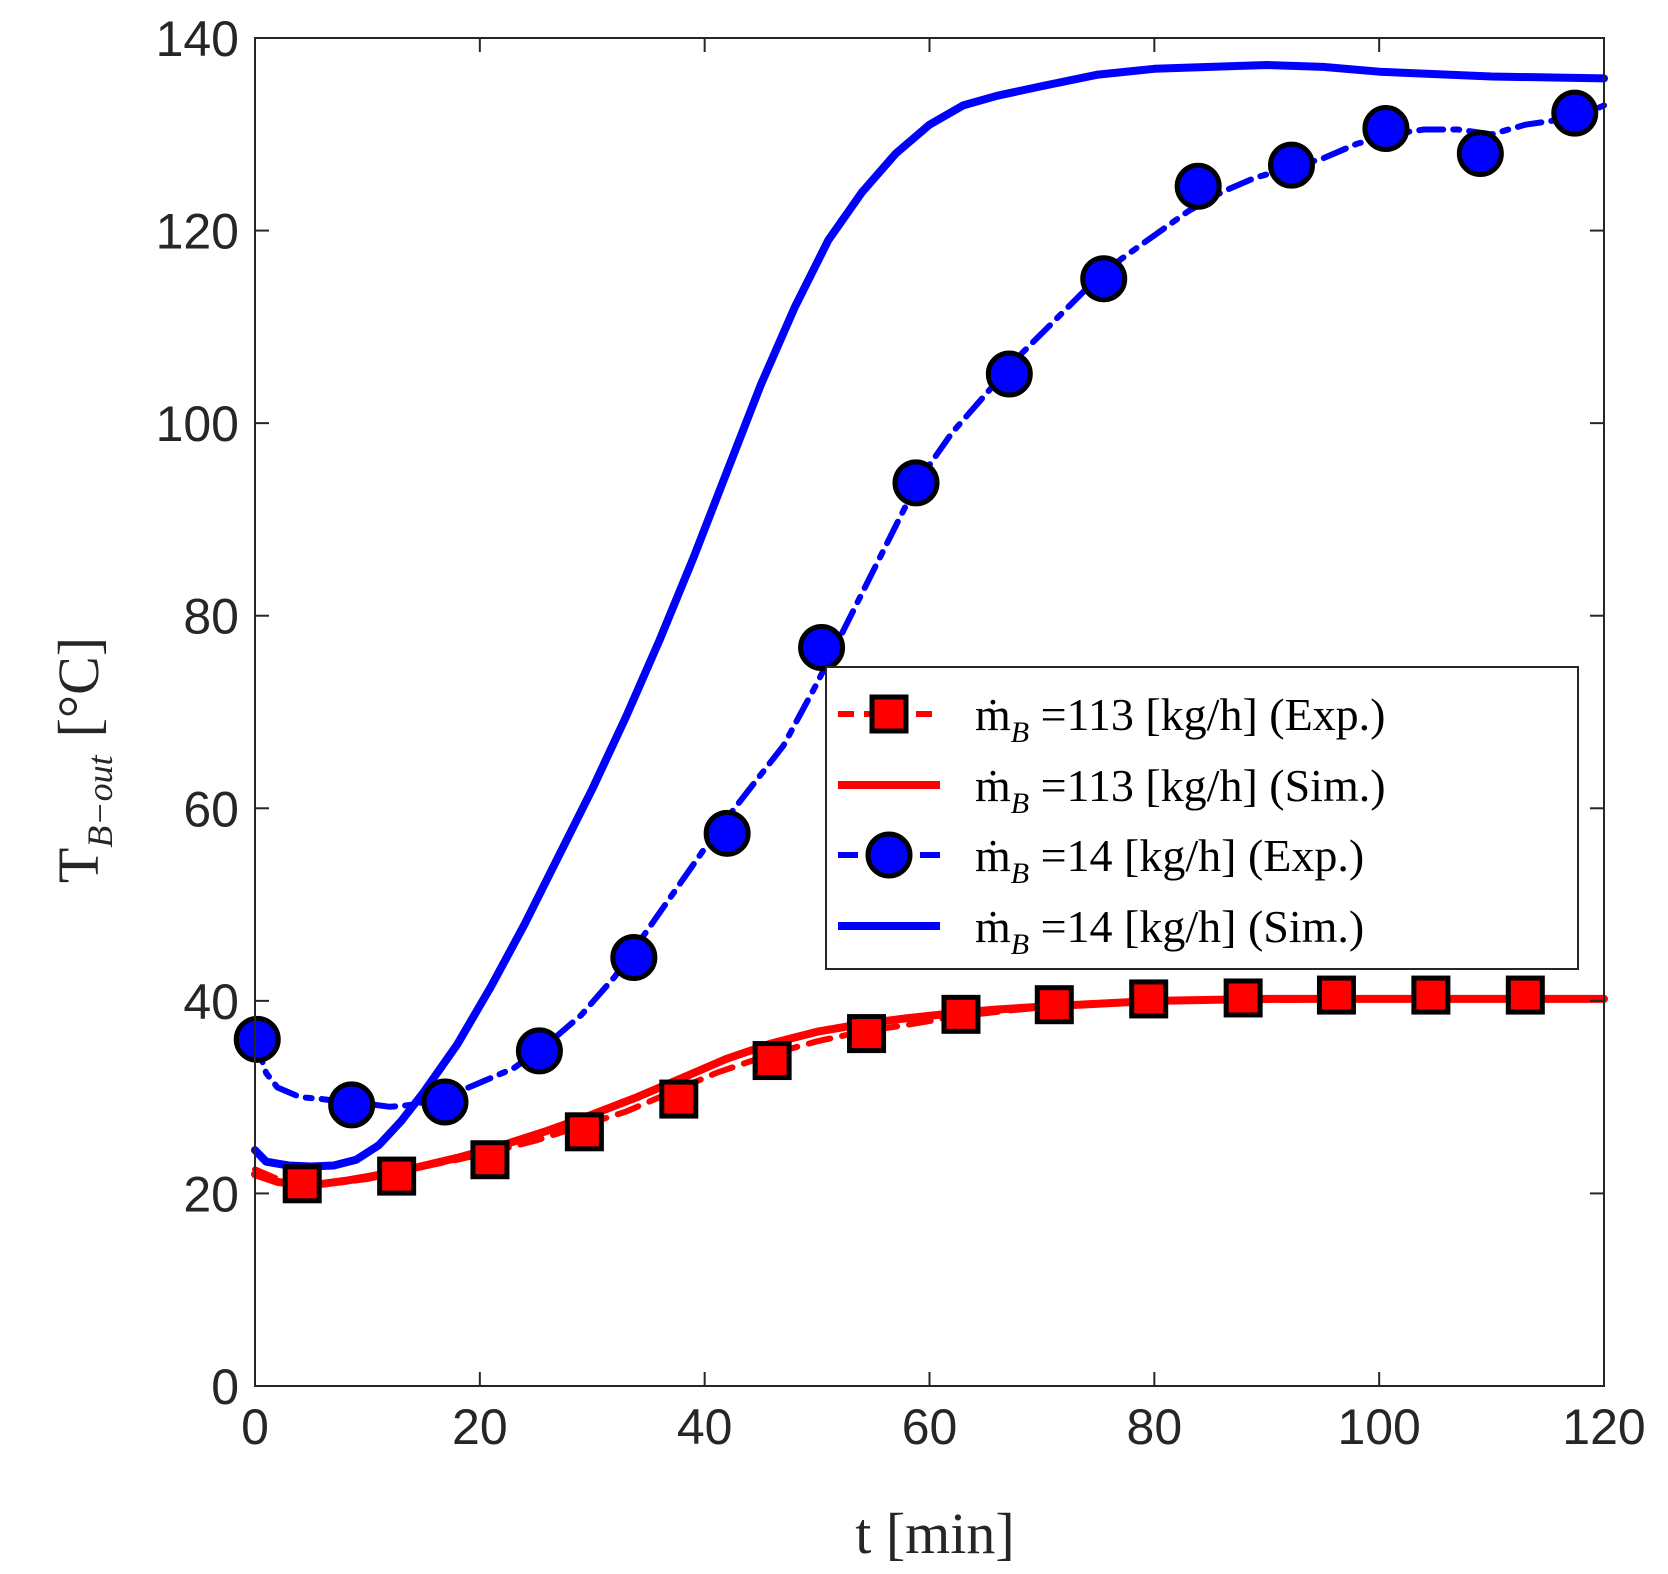 The image size is (1668, 1574). I want to click on y-axis-title-sub: B−out, so click(100, 800).